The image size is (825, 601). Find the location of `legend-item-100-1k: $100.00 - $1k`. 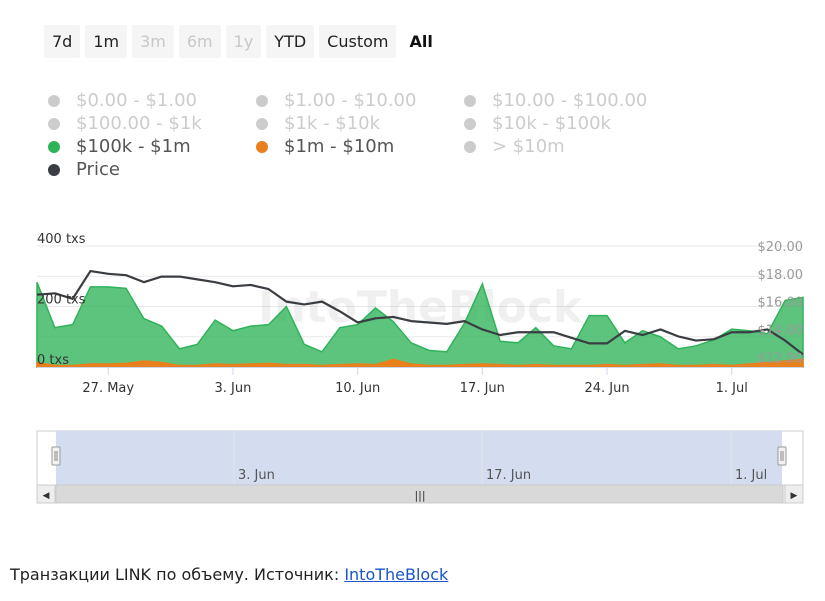

legend-item-100-1k: $100.00 - $1k is located at coordinates (123, 124).